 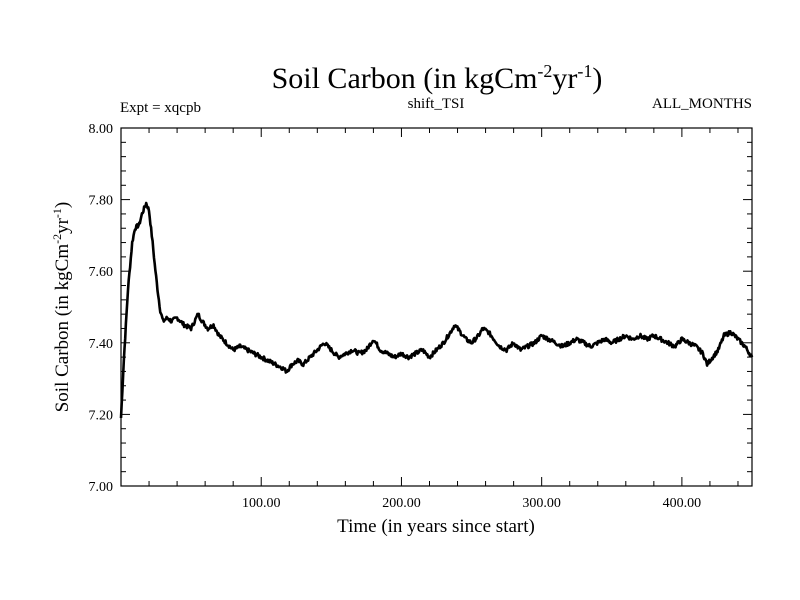 I want to click on chart-title-sup1: -2, so click(x=544, y=71).